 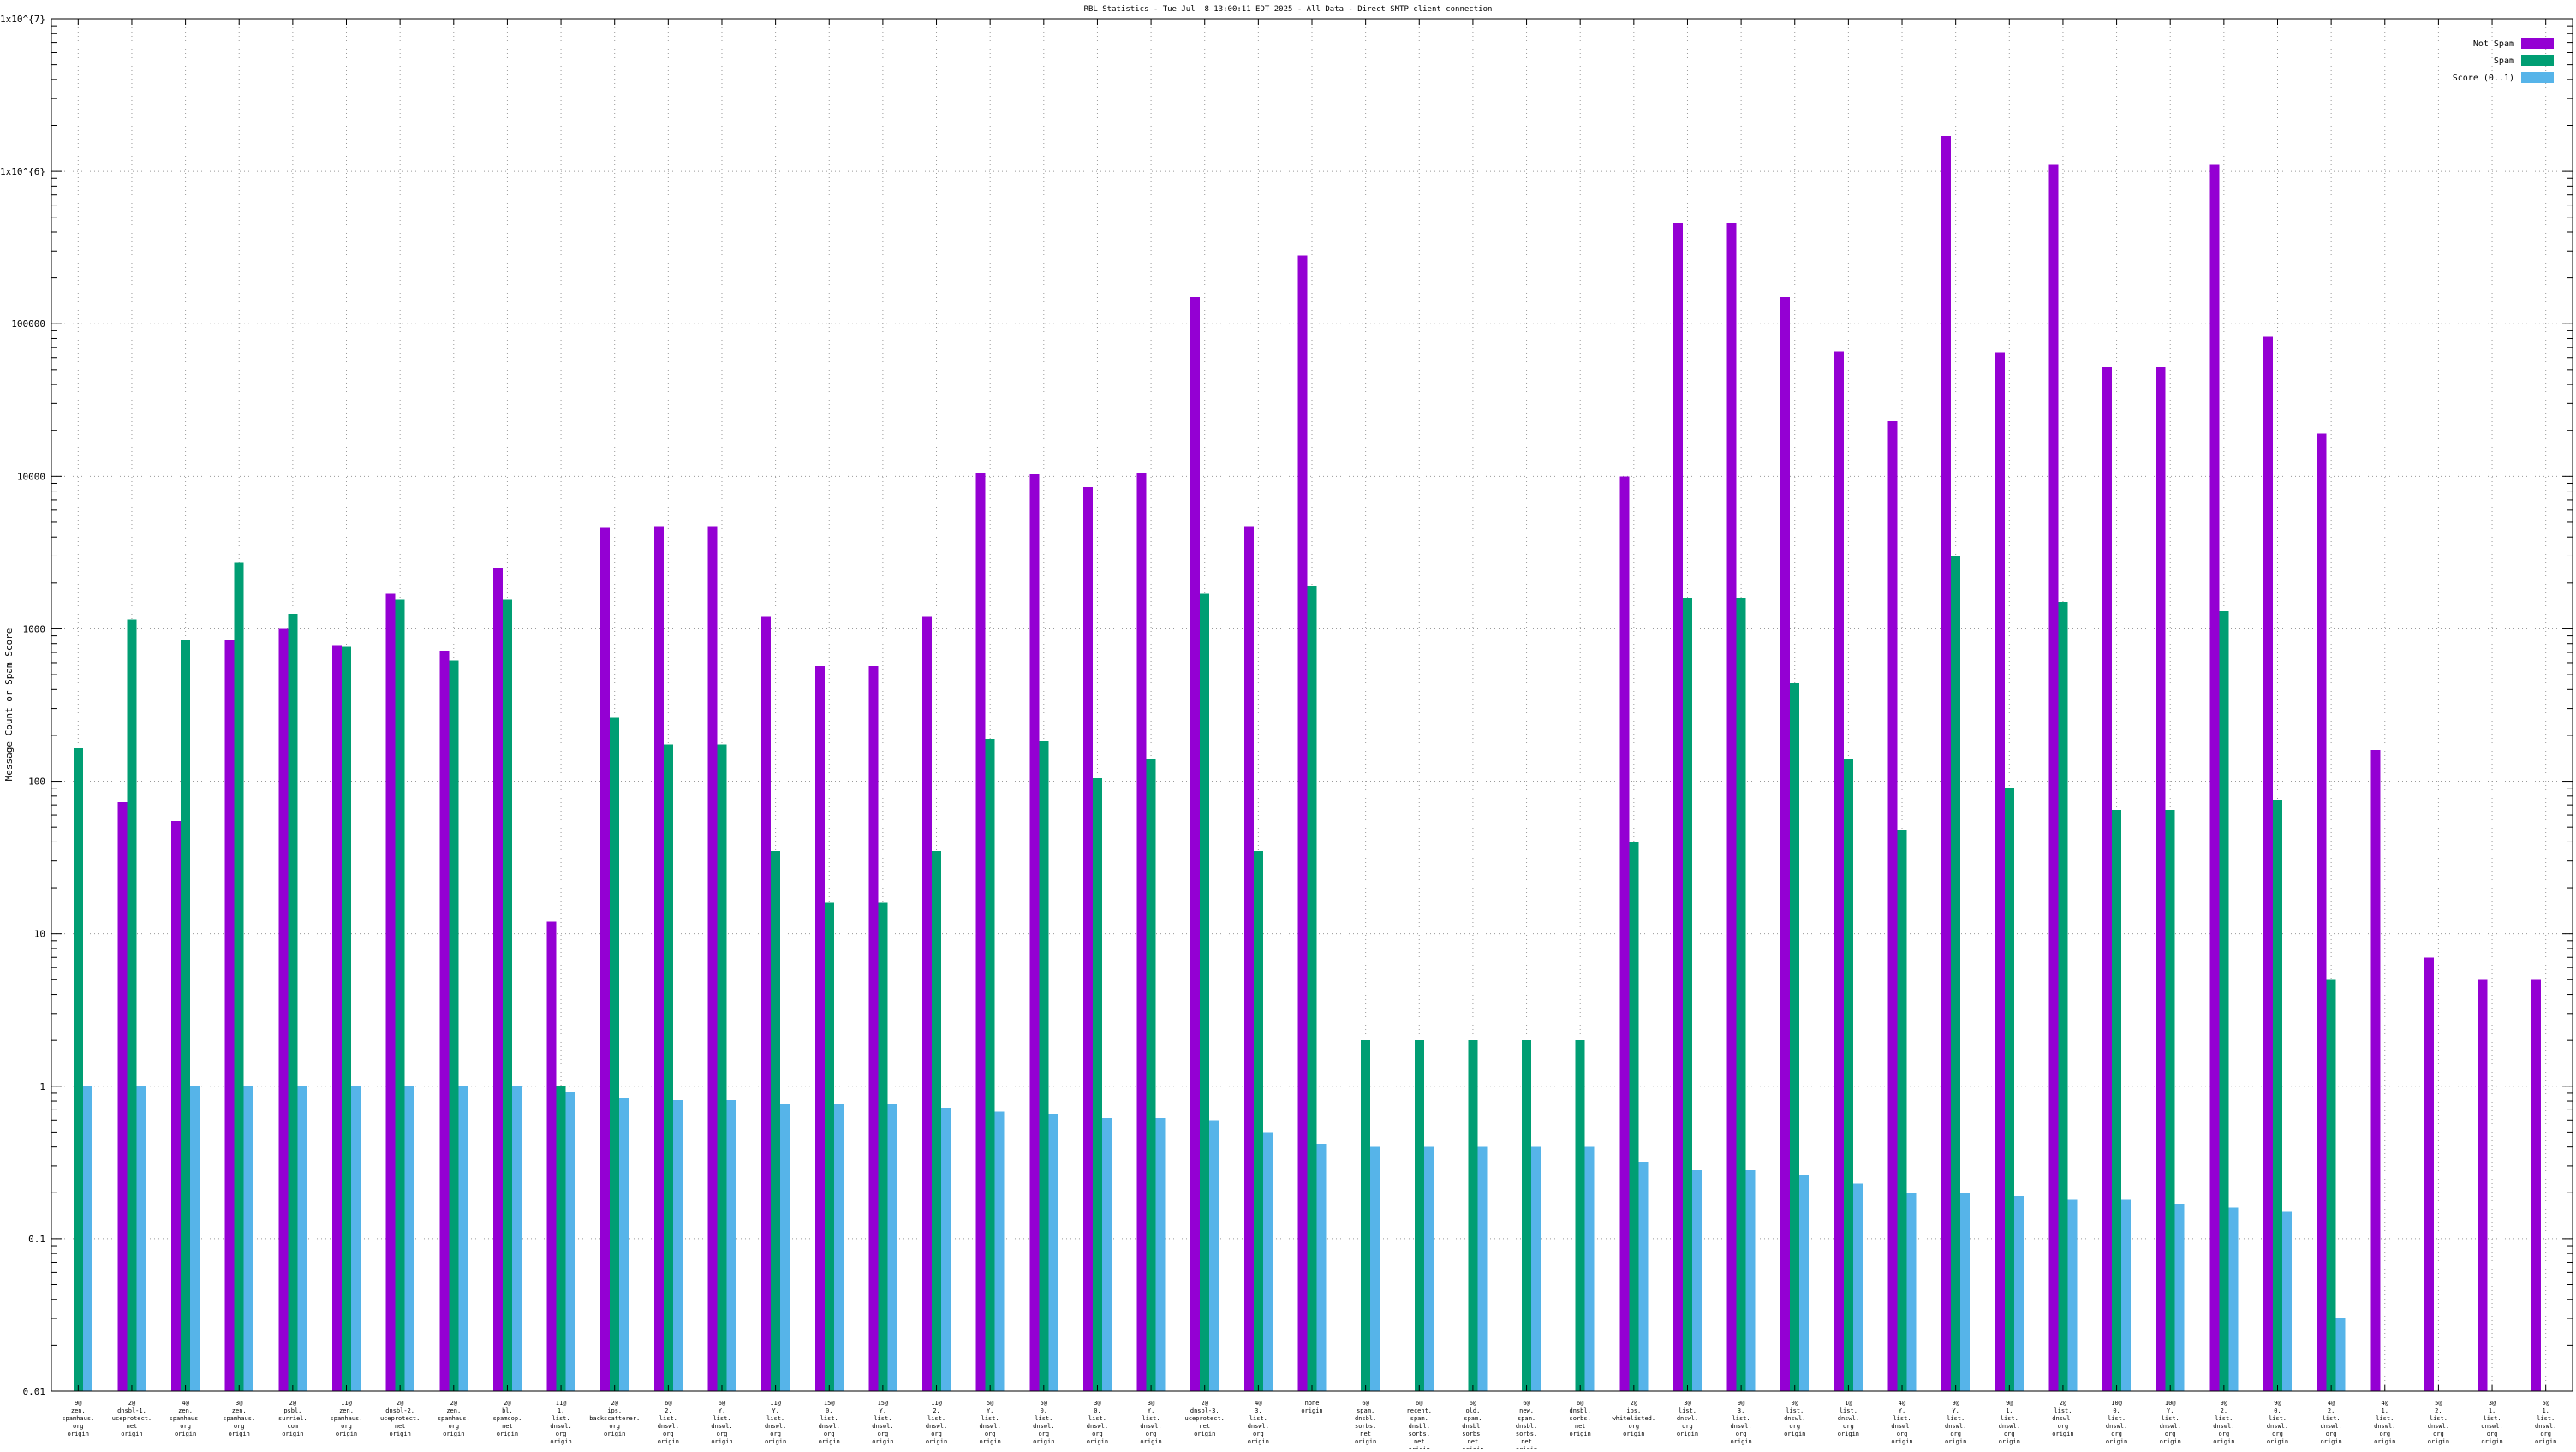 What do you see at coordinates (131, 1410) in the screenshot?
I see `x-tick-label: dnsbl-1.` at bounding box center [131, 1410].